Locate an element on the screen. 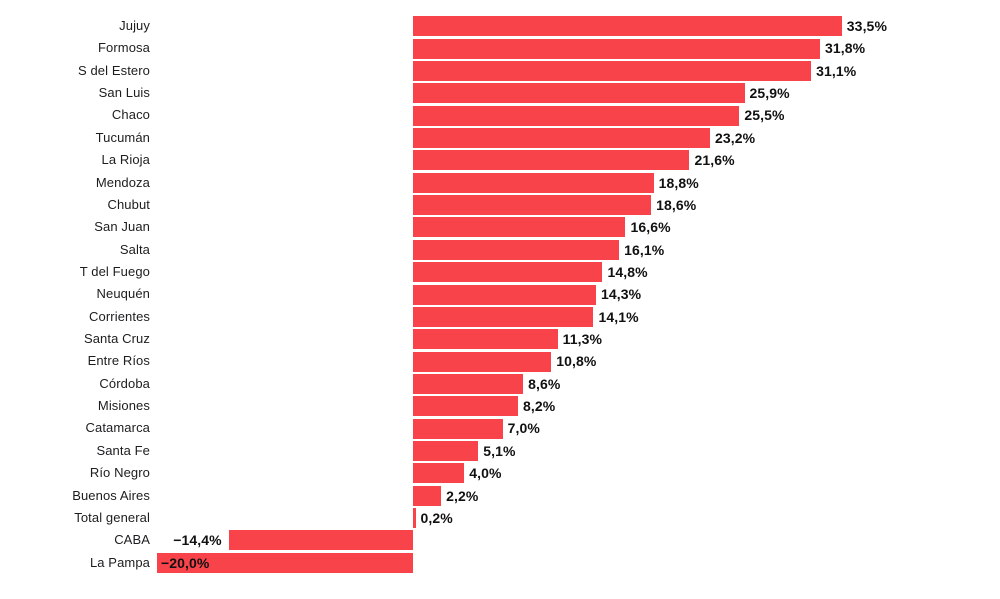 This screenshot has height=599, width=1000. value-label: 5,1% is located at coordinates (499, 450).